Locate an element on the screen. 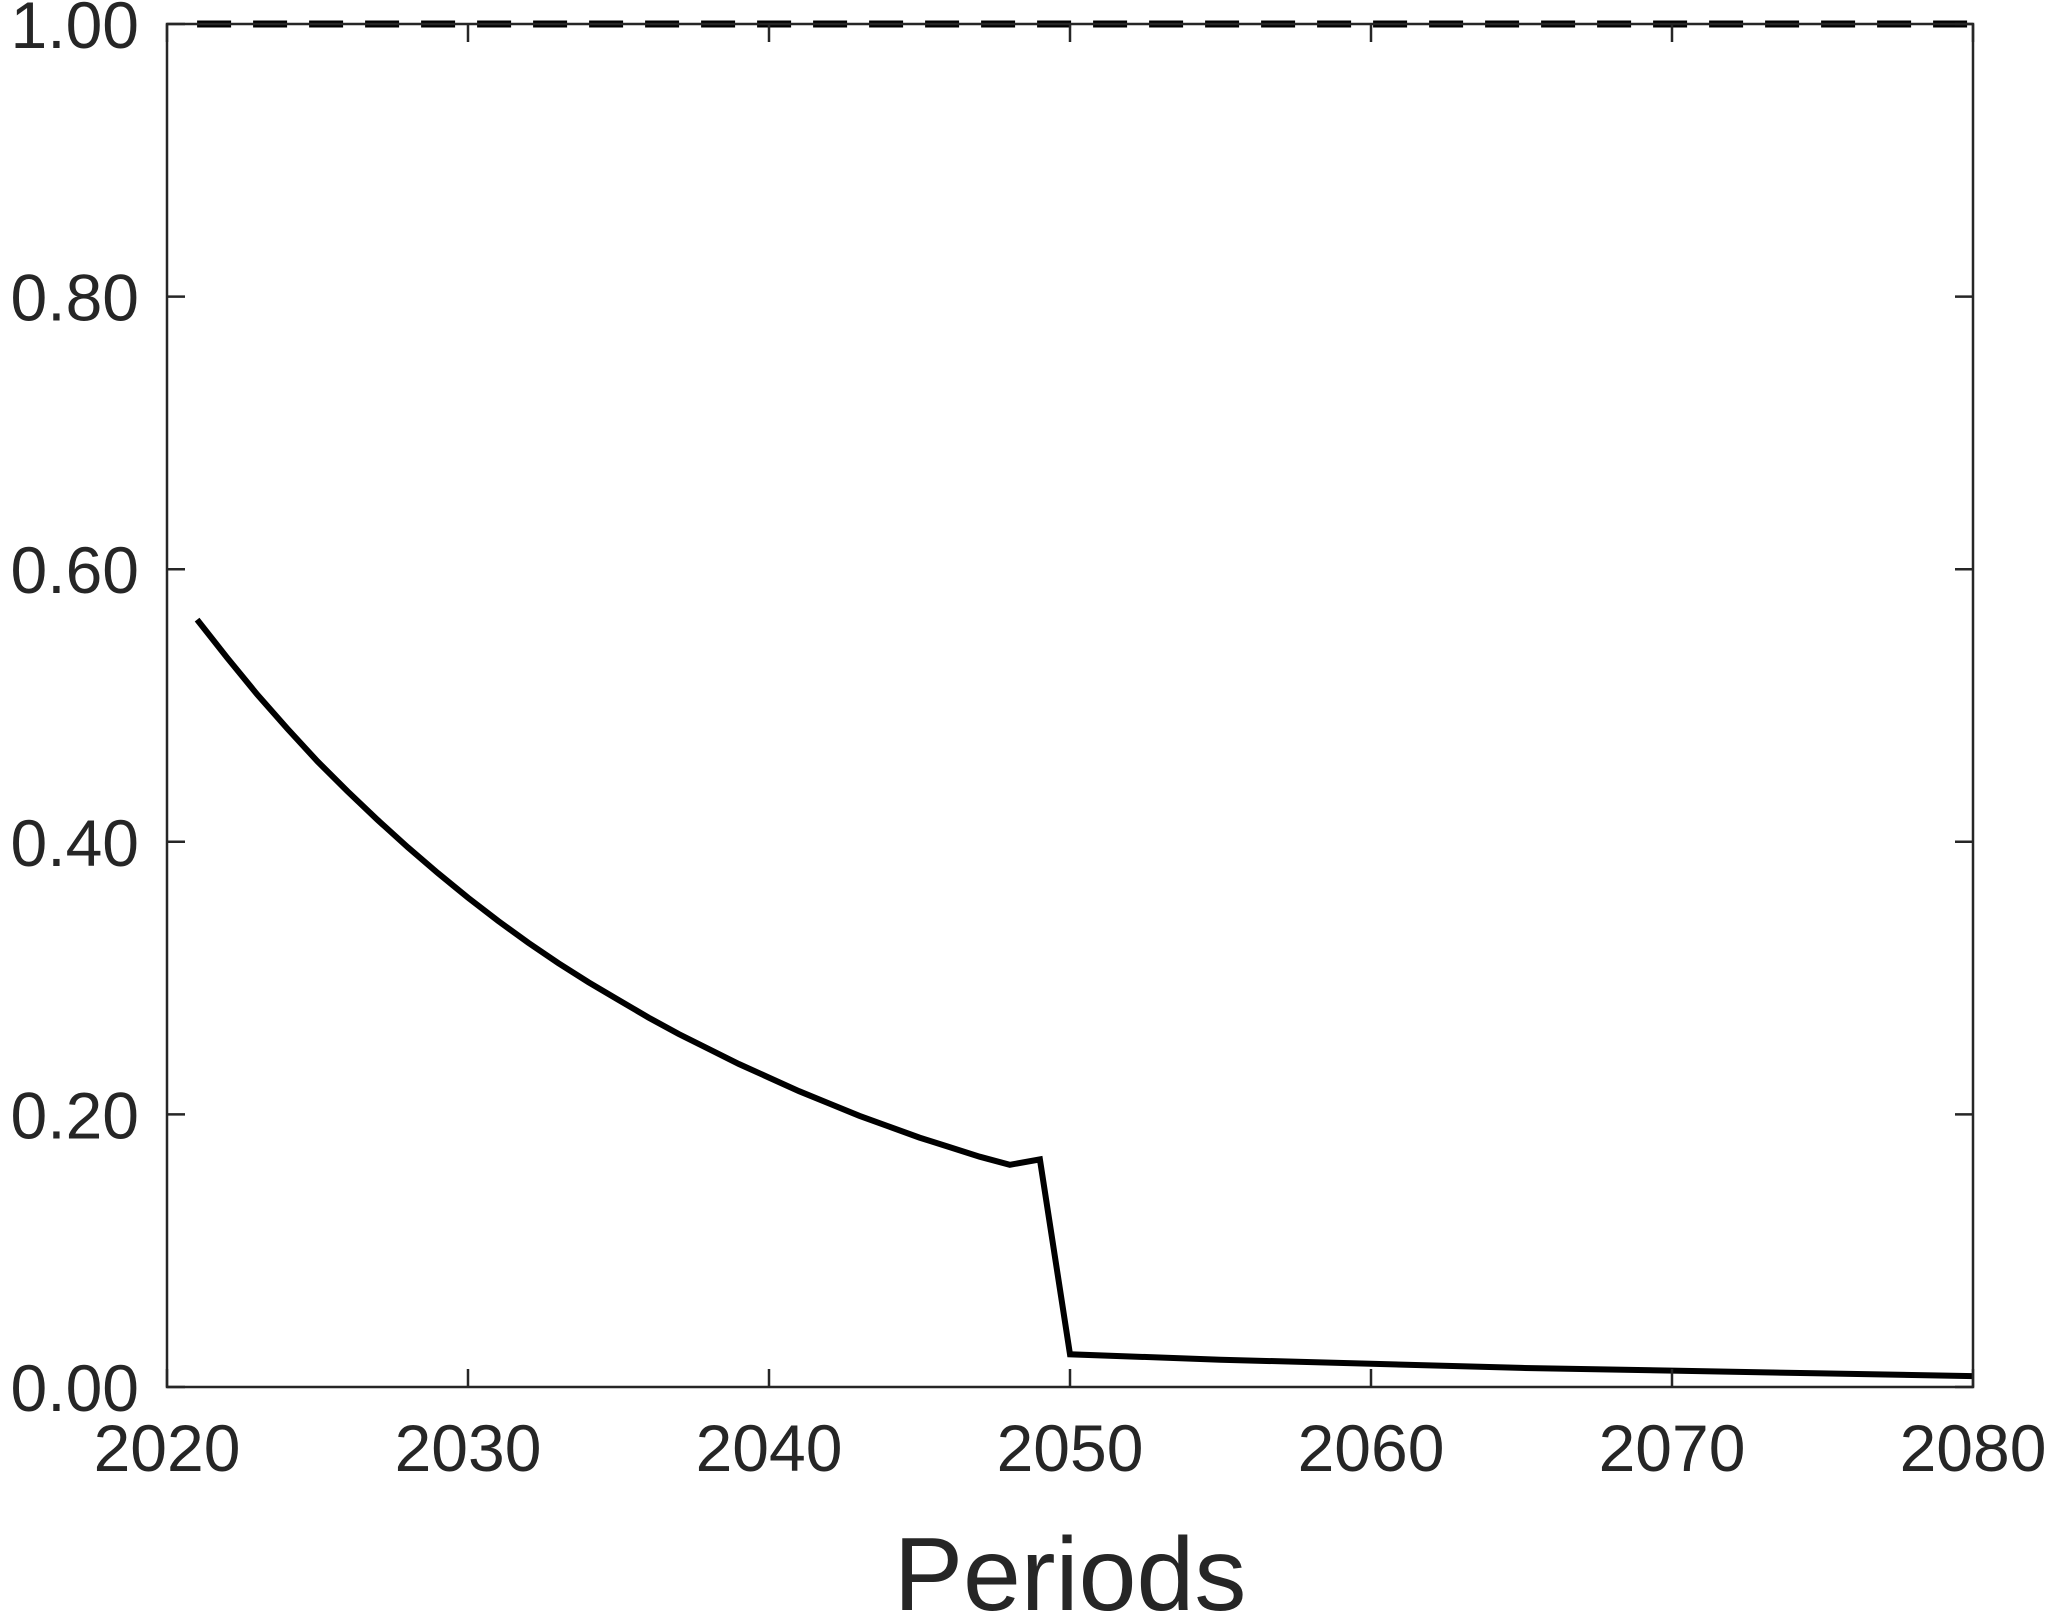  y-tick-label: 0.20 is located at coordinates (75, 1115).